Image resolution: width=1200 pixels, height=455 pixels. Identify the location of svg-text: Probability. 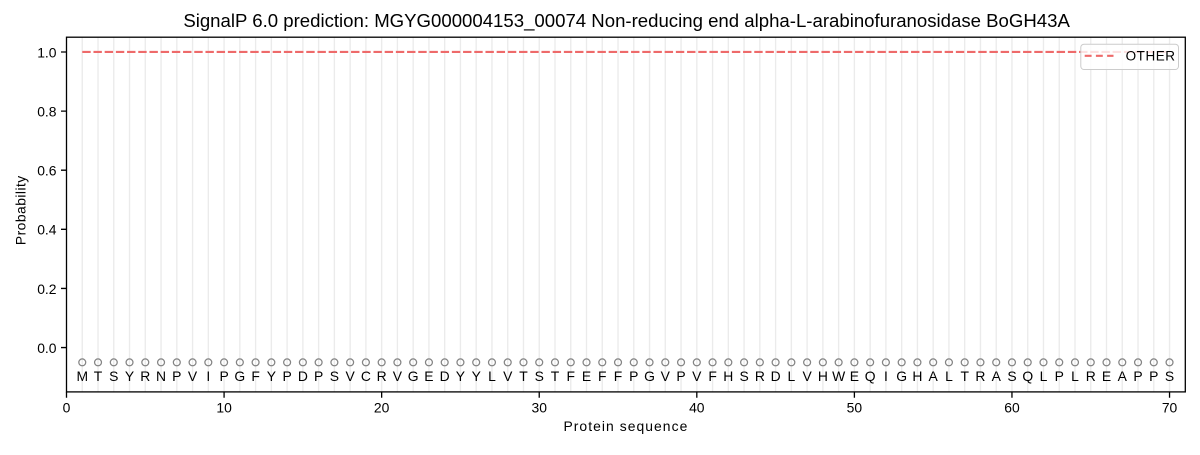
(21, 210).